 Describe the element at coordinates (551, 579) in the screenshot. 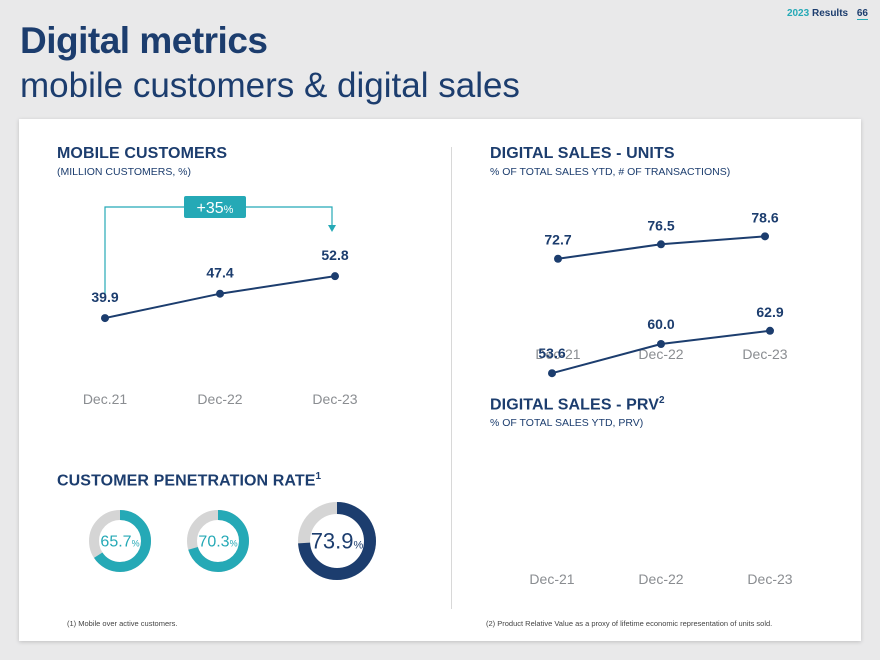

I see `prv-category-label-1: Dec-21` at that location.